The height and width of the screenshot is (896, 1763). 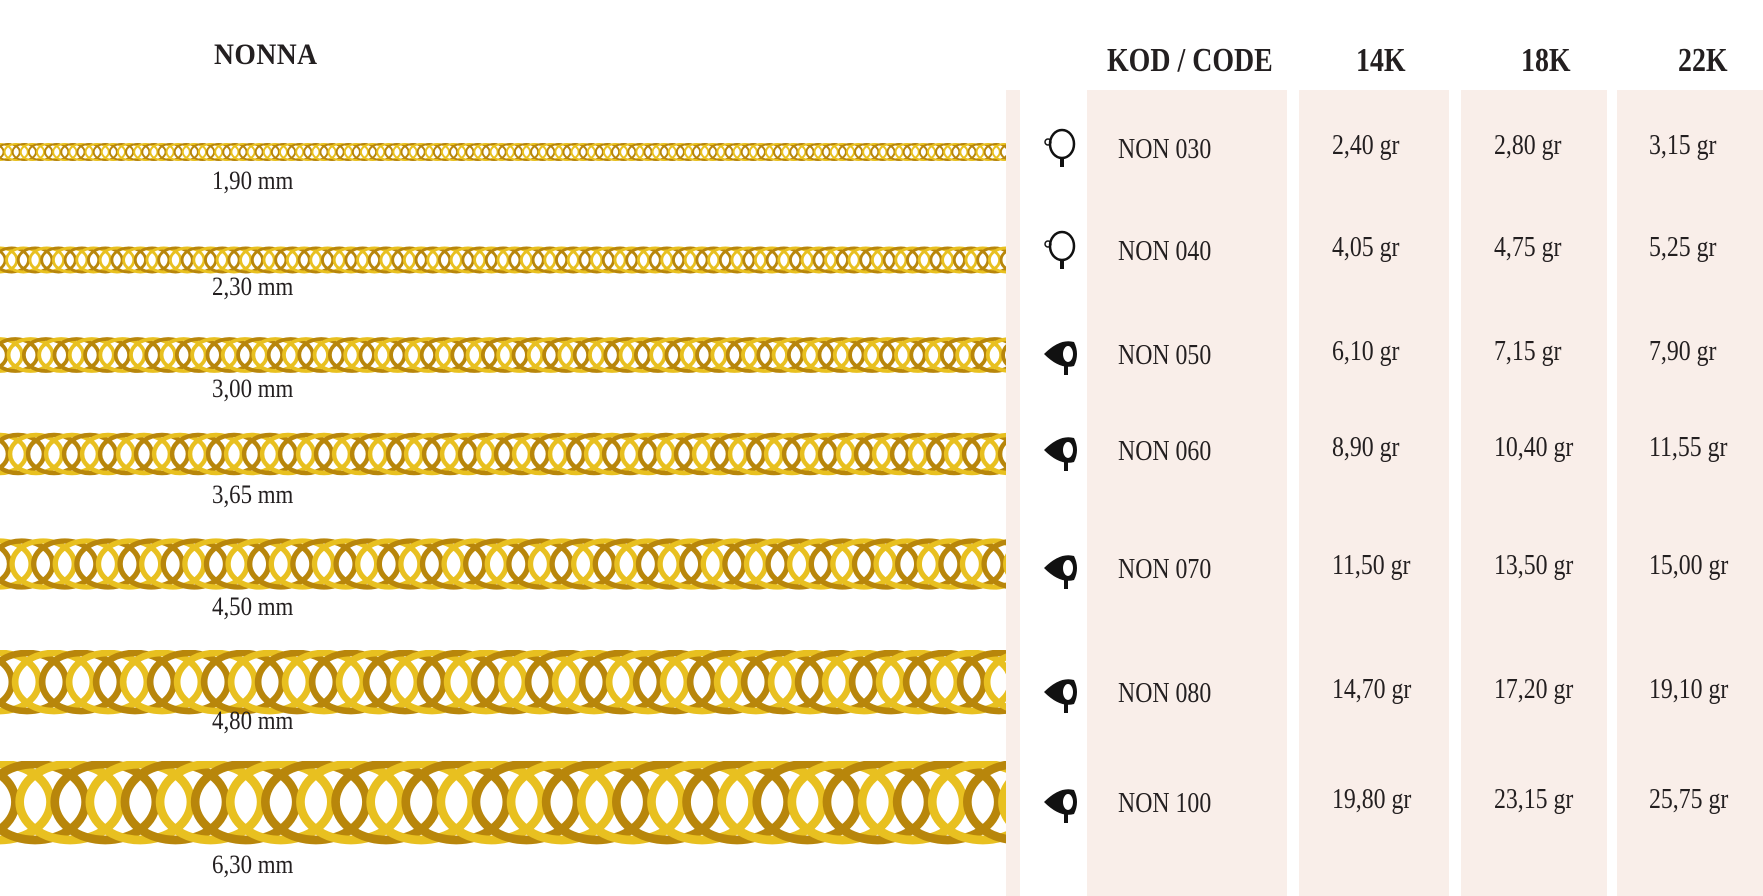 I want to click on weight-18k-cell: 2,80 gr, so click(x=1528, y=145).